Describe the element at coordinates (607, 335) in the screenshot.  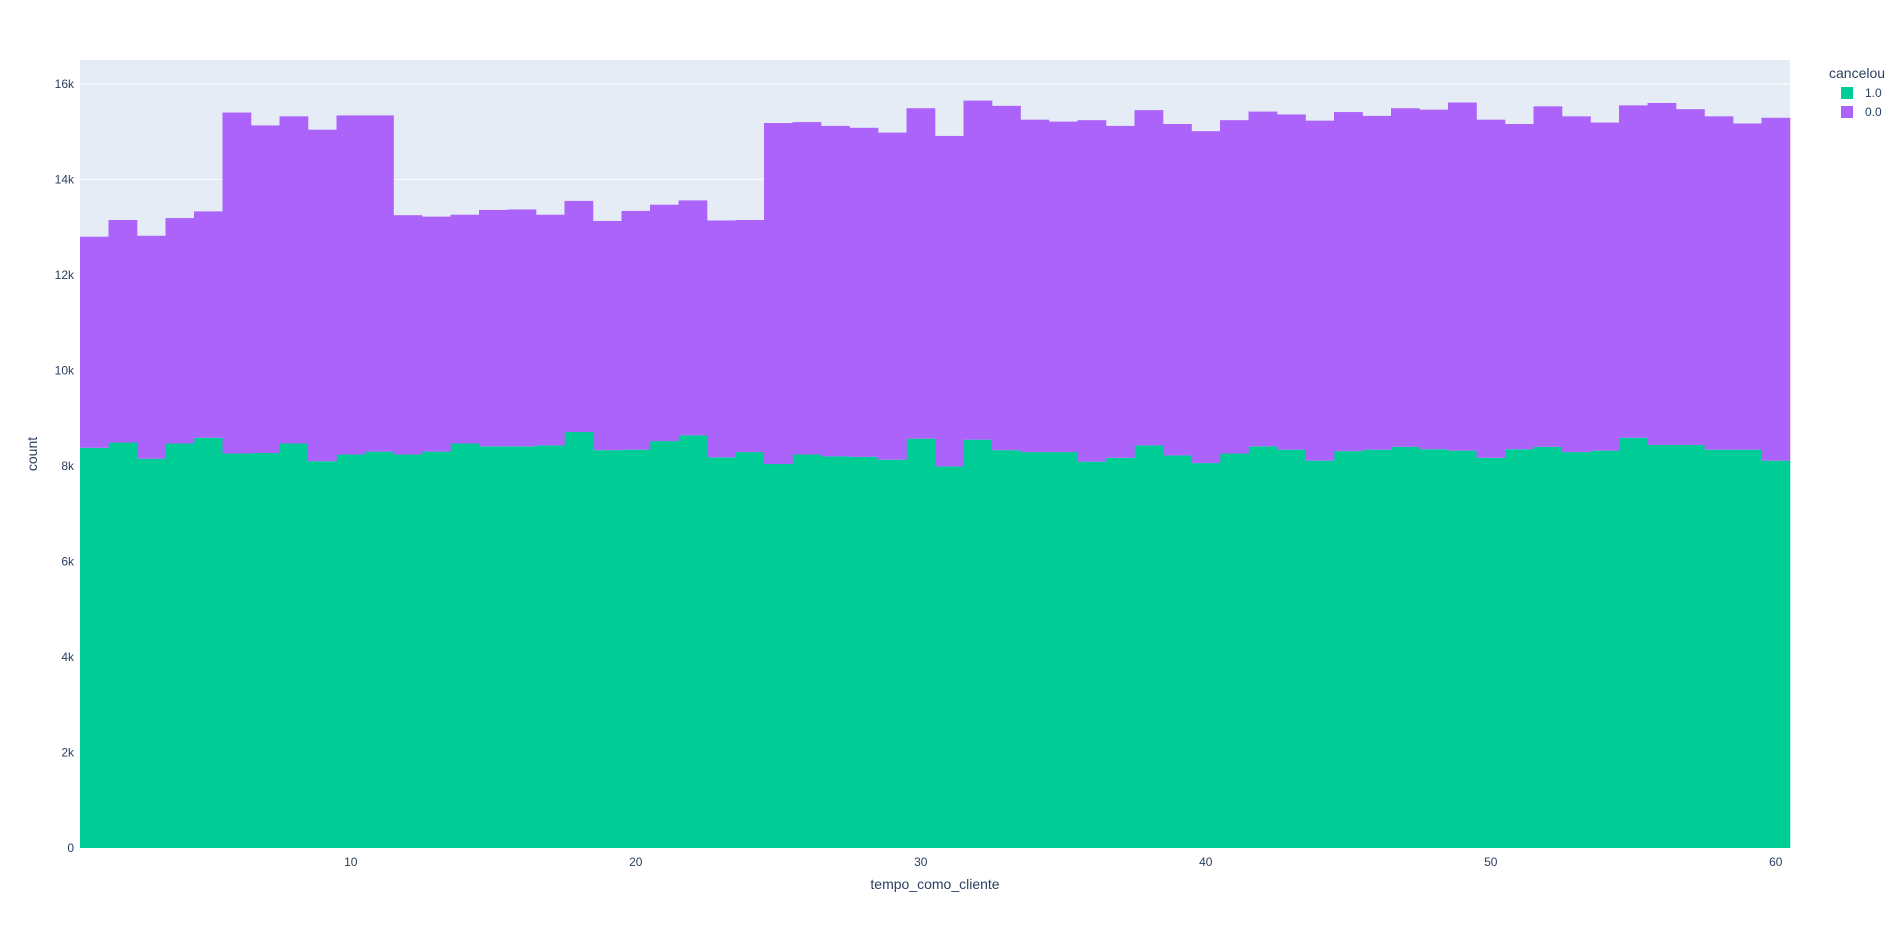
I see `bar-0.0-x19` at that location.